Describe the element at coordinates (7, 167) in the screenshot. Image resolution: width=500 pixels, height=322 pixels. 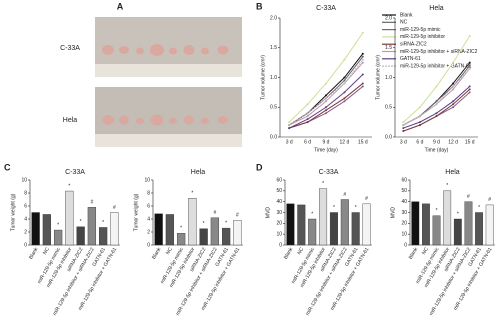
I see `panel-label: C` at that location.